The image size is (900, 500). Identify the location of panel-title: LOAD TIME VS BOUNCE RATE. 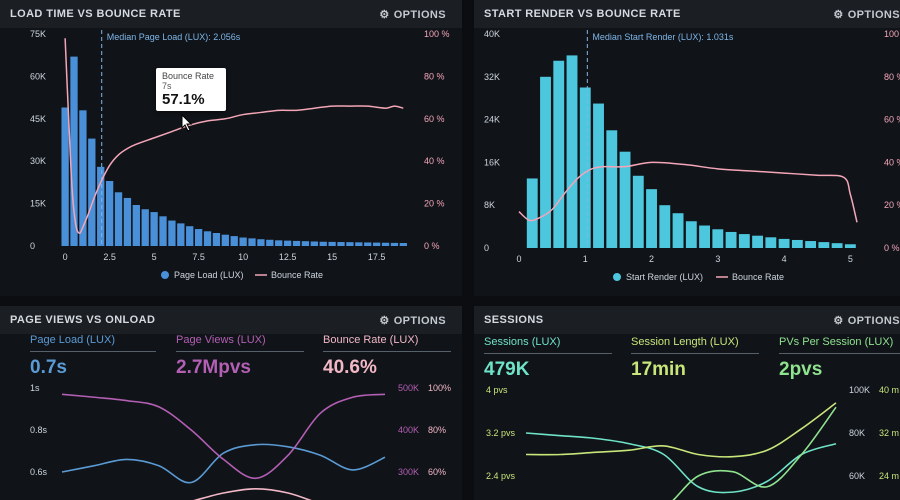
(95, 14).